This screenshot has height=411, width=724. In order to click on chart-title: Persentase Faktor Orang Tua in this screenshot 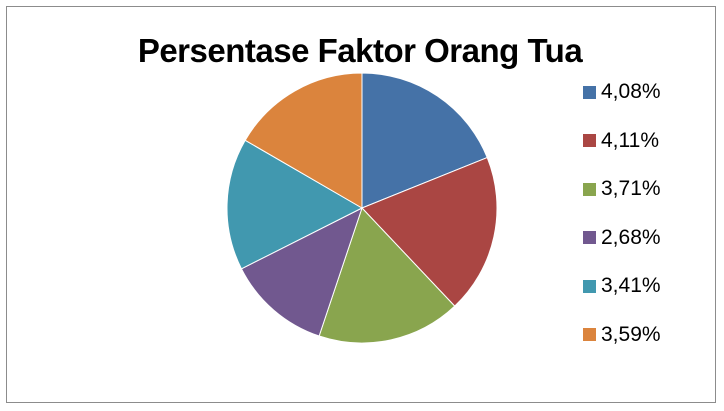, I will do `click(360, 50)`.